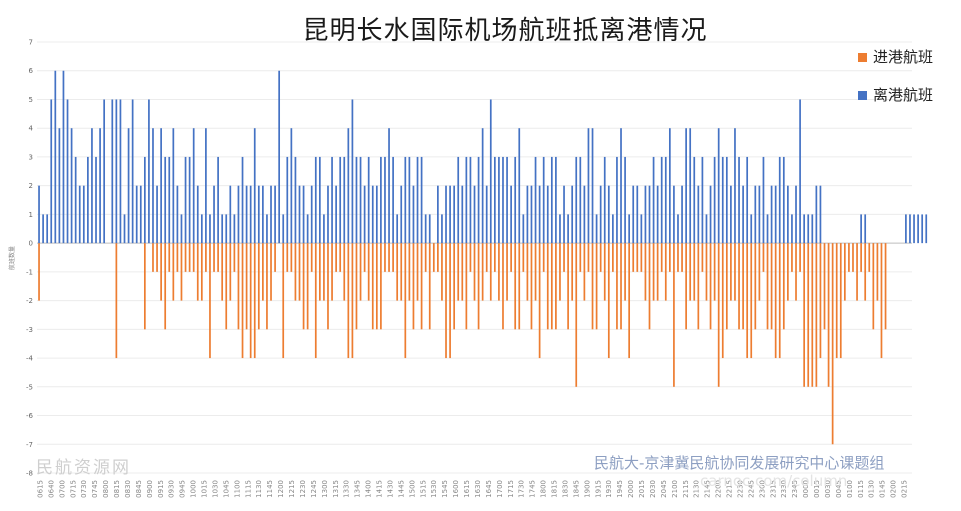 The image size is (961, 511). What do you see at coordinates (117, 489) in the screenshot?
I see `x-tick-label: 0815` at bounding box center [117, 489].